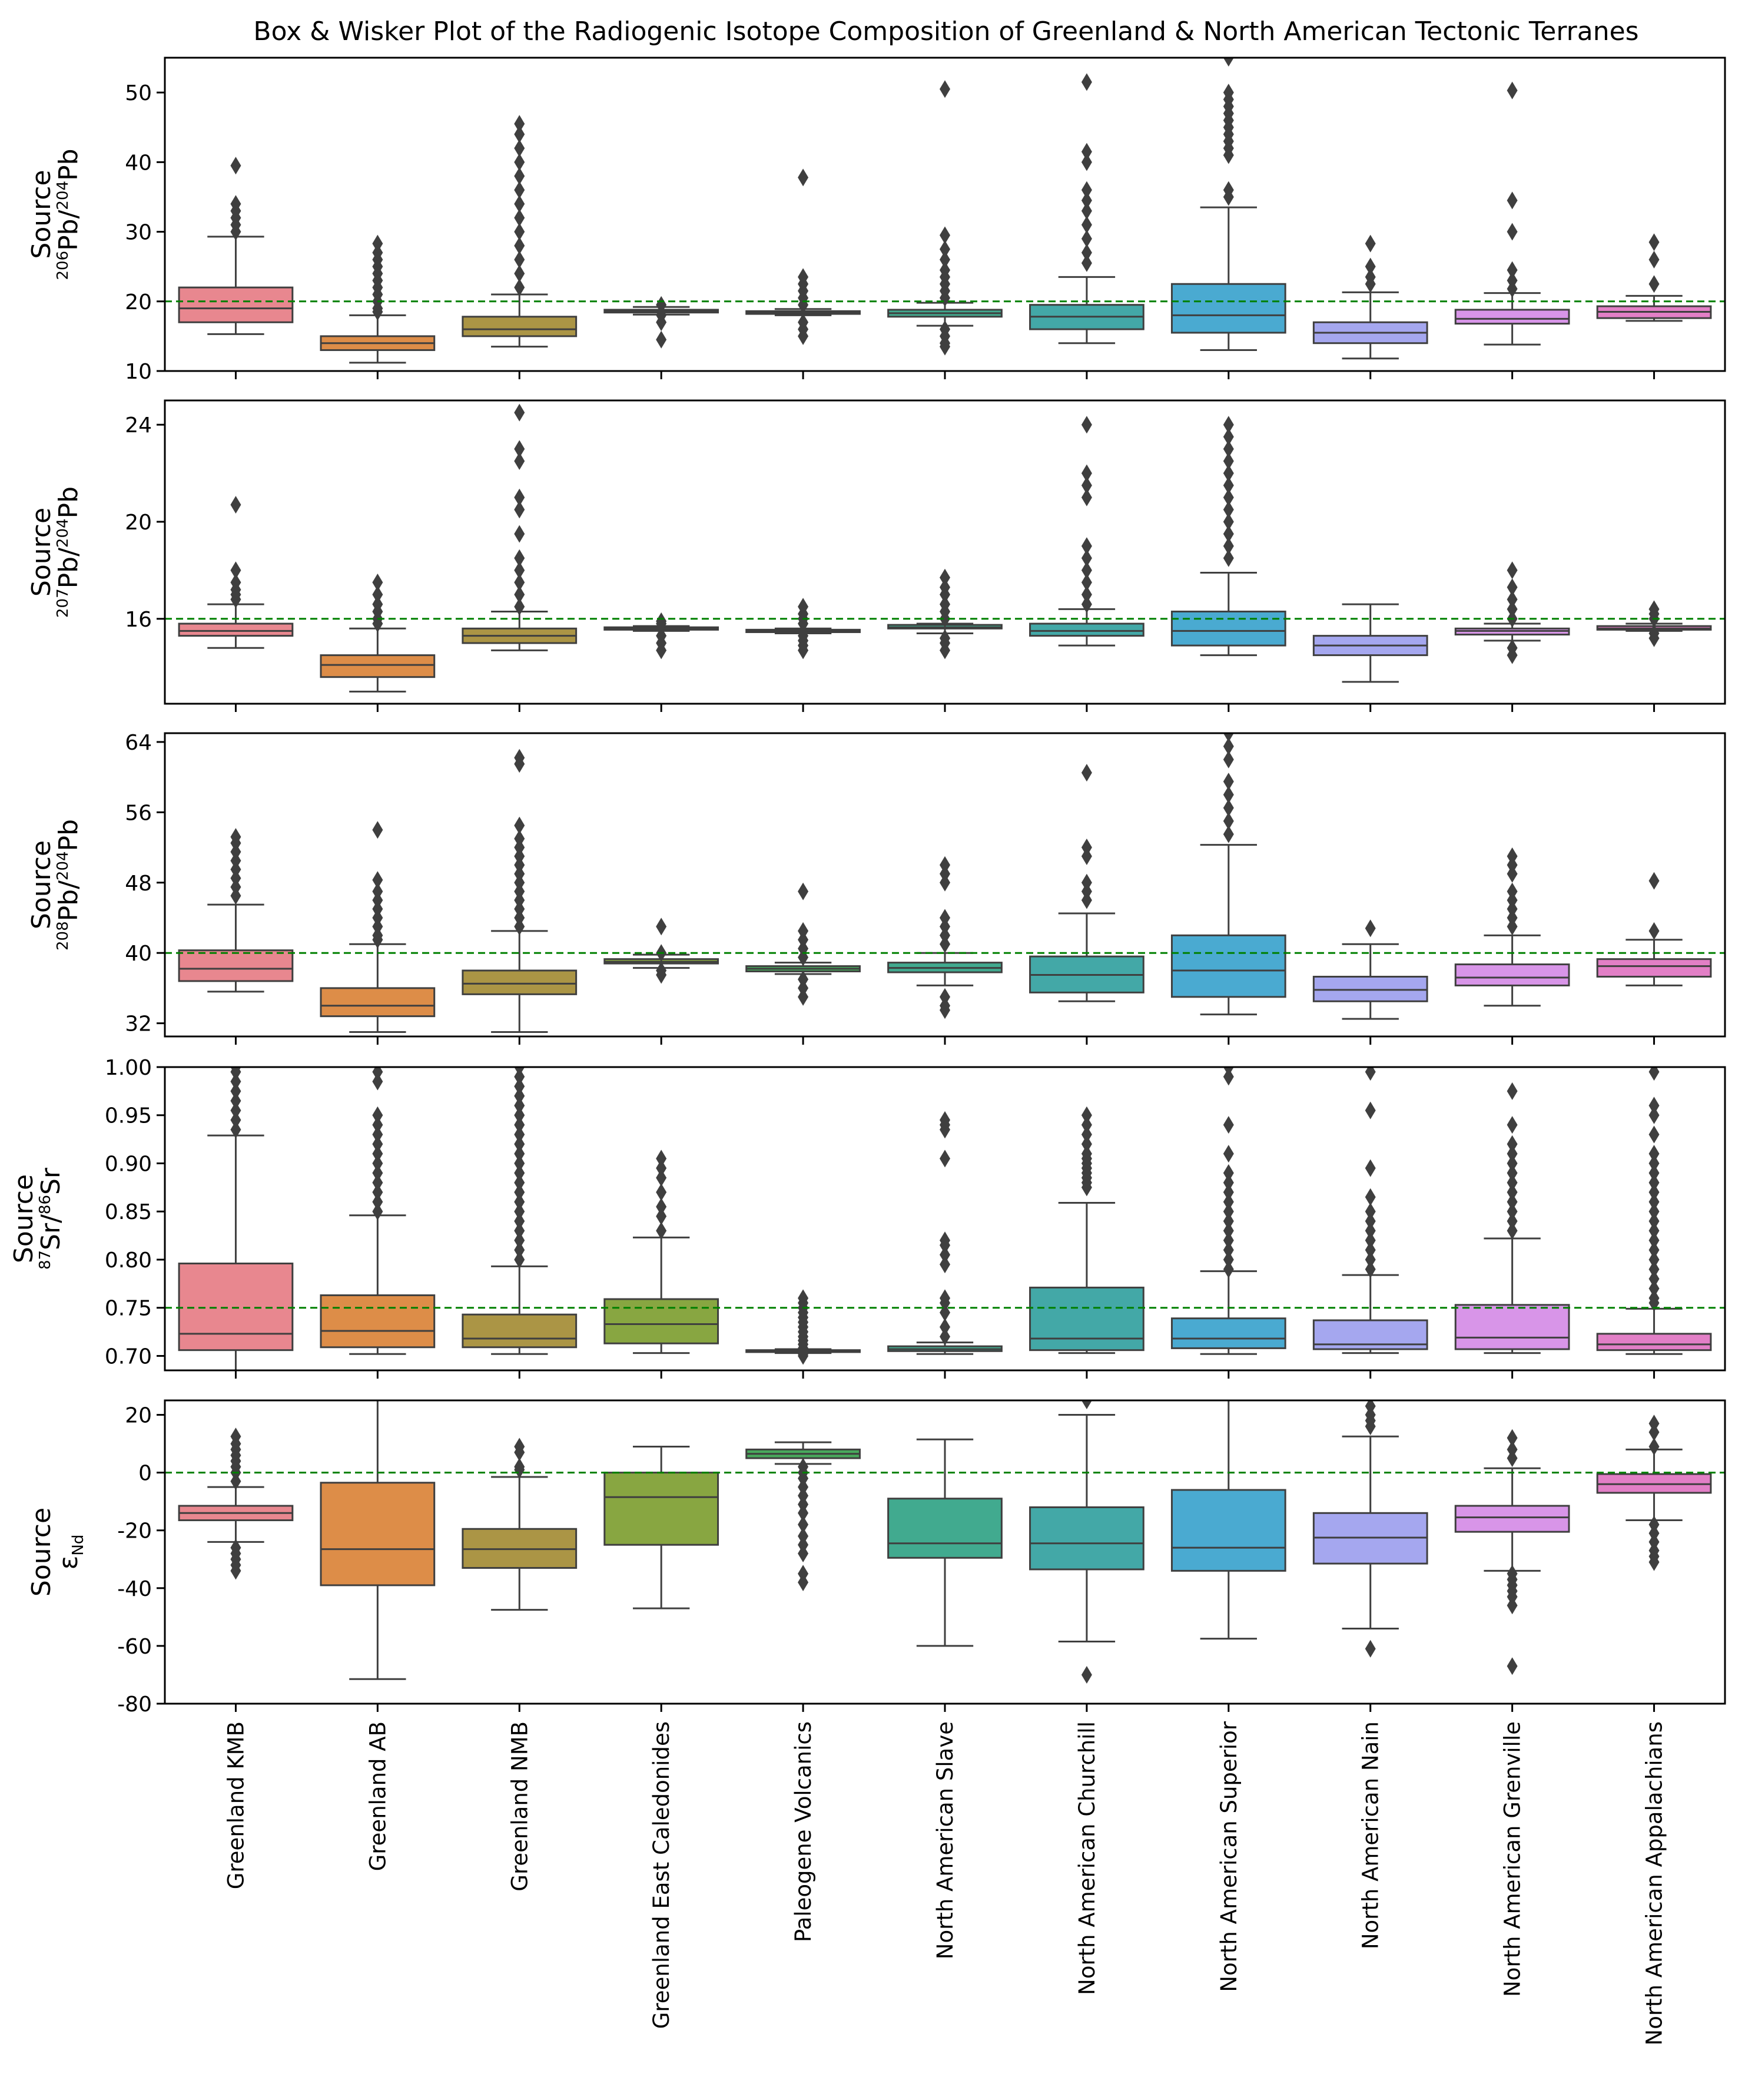 Image resolution: width=1745 pixels, height=2100 pixels. I want to click on x-category-label: Greenland East Caledonides, so click(661, 1875).